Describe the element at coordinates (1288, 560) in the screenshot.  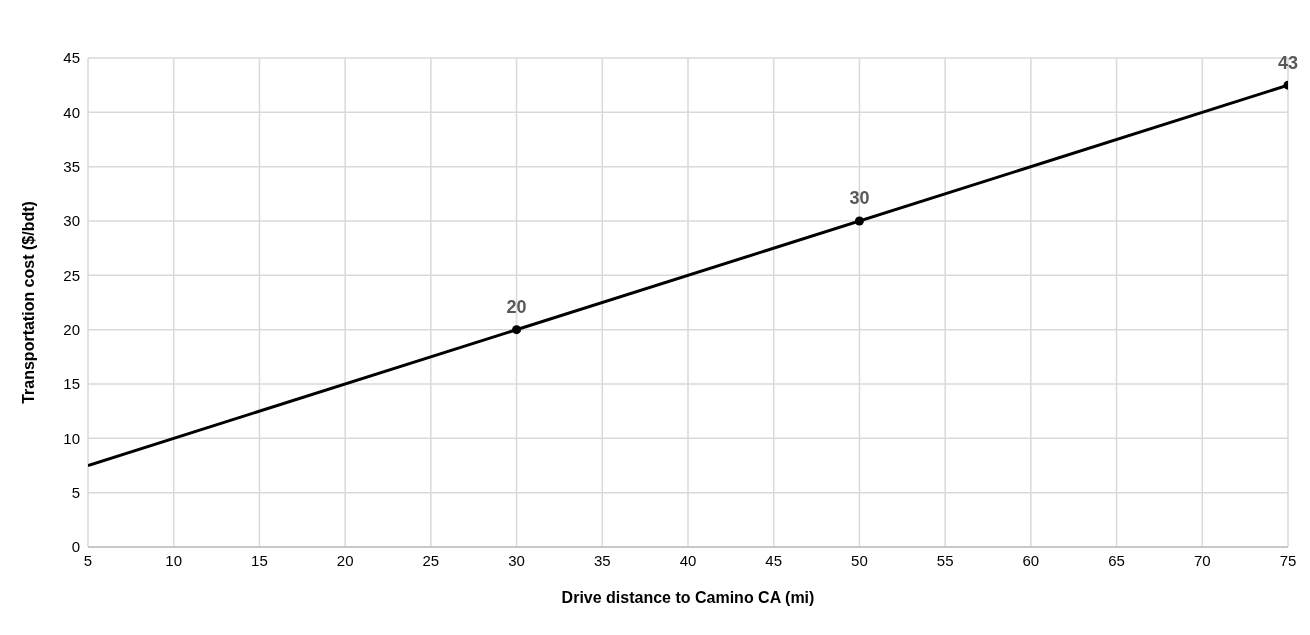
I see `x-tick-label: 75` at that location.